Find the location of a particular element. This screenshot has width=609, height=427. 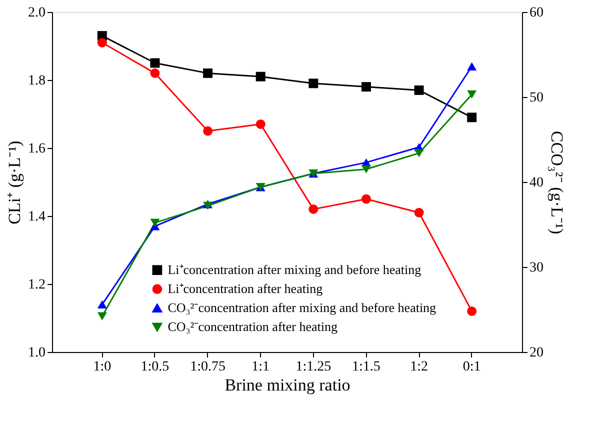

y2-tick-label: 60 is located at coordinates (537, 13).